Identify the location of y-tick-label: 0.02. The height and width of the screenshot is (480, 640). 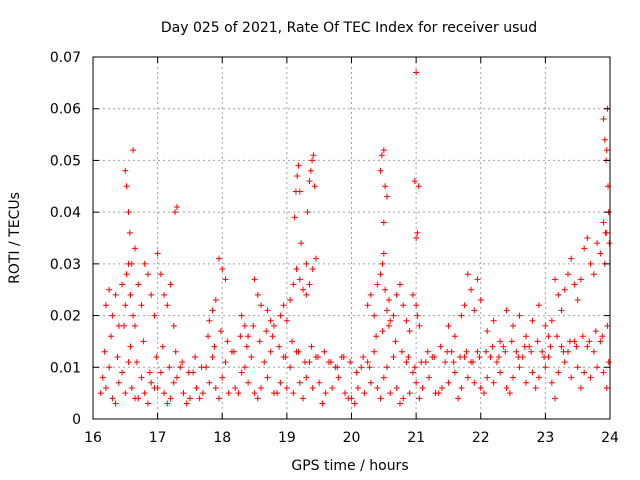
(65, 317).